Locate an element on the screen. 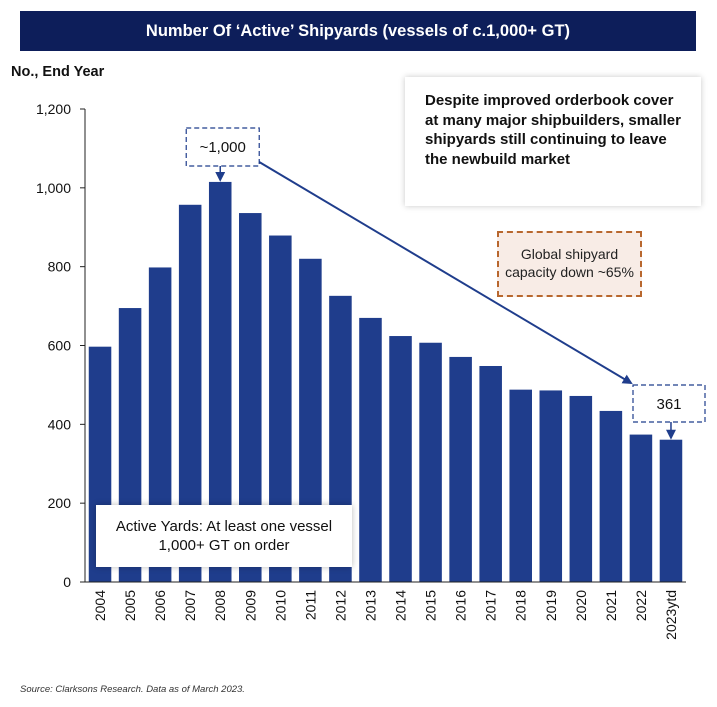 The width and height of the screenshot is (717, 707). y-tick-label: 400 is located at coordinates (60, 424).